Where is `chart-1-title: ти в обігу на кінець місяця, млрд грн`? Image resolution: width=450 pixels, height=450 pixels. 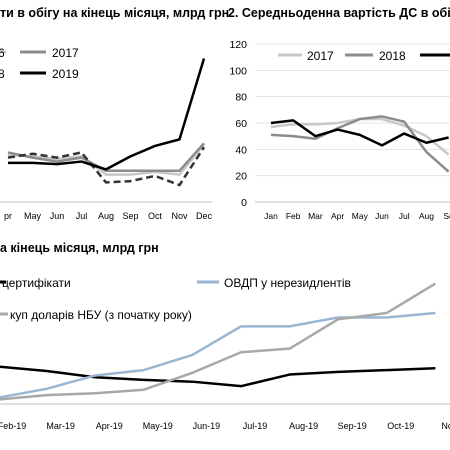
chart-1-title: ти в обігу на кінець місяця, млрд грн is located at coordinates (114, 13).